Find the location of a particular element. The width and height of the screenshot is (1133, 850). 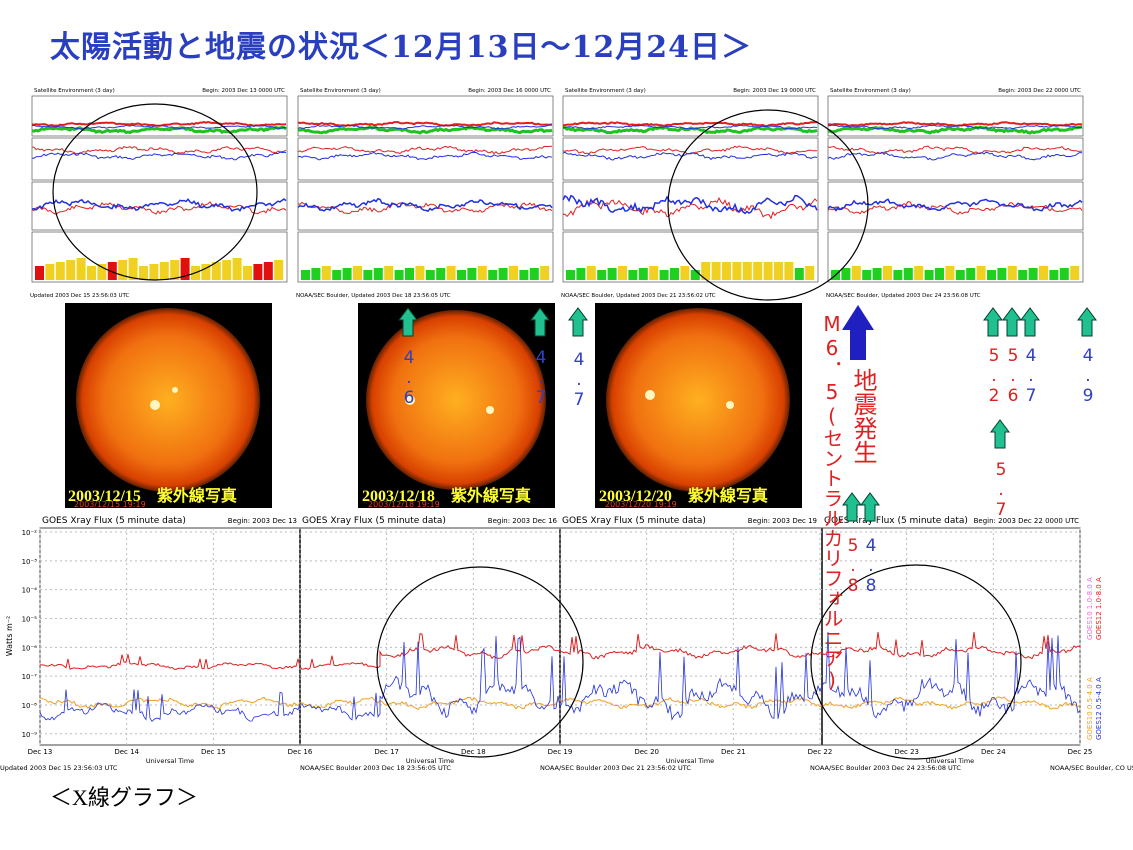

panel-title: Satellite Environment (3 day) is located at coordinates (340, 91).